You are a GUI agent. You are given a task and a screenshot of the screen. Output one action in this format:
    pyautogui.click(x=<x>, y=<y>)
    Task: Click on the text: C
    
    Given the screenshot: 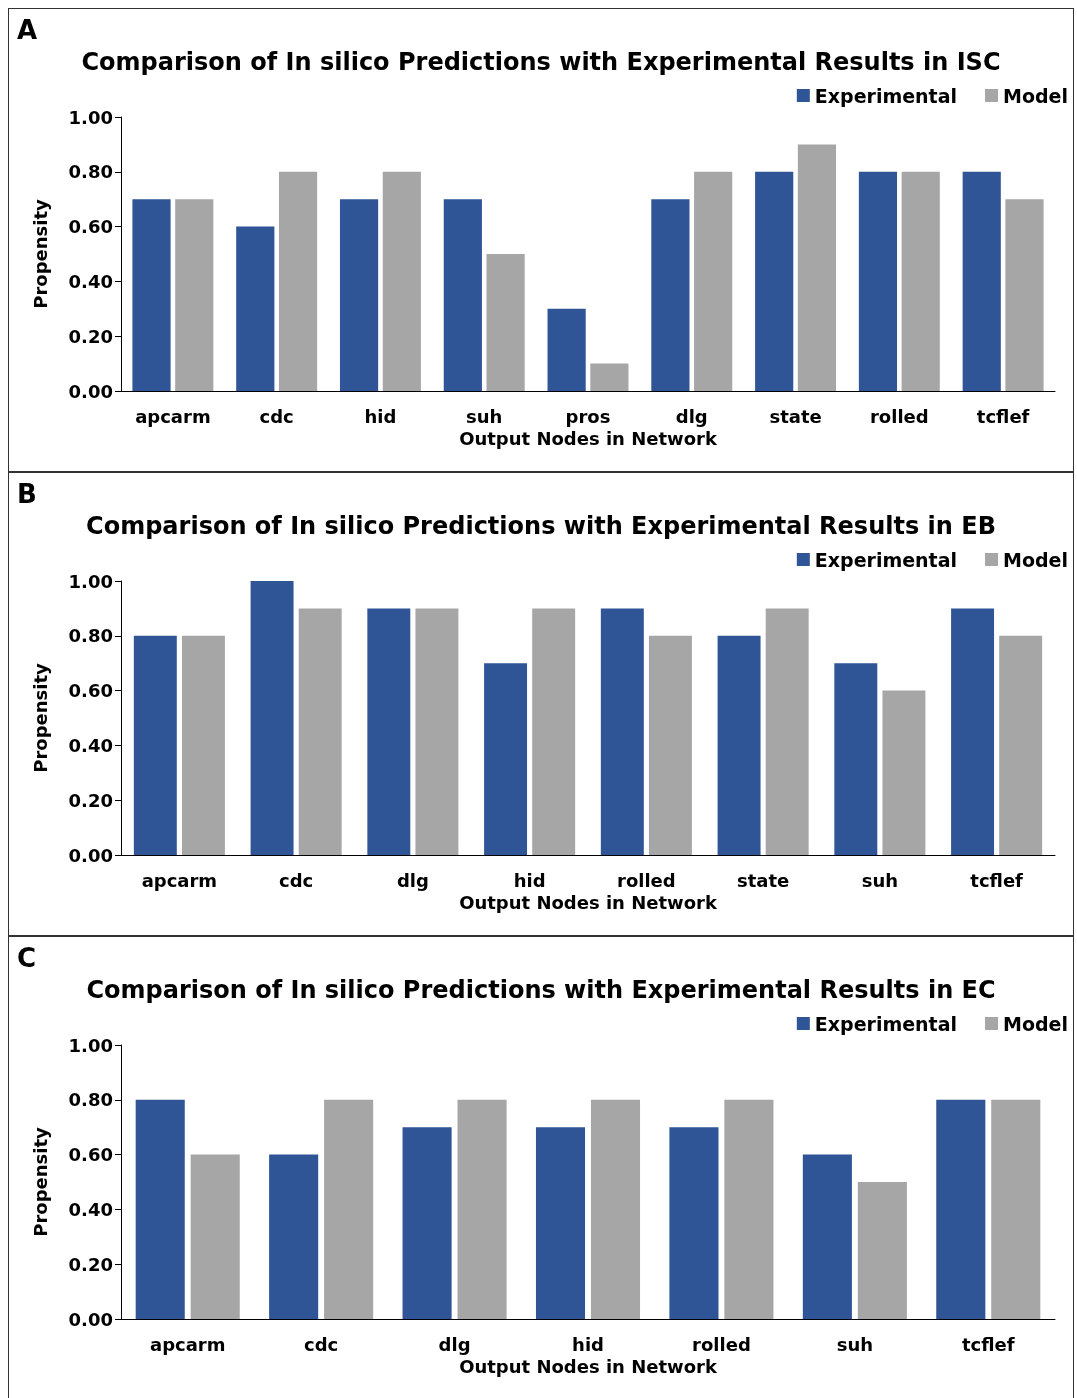 What is the action you would take?
    pyautogui.click(x=27, y=958)
    